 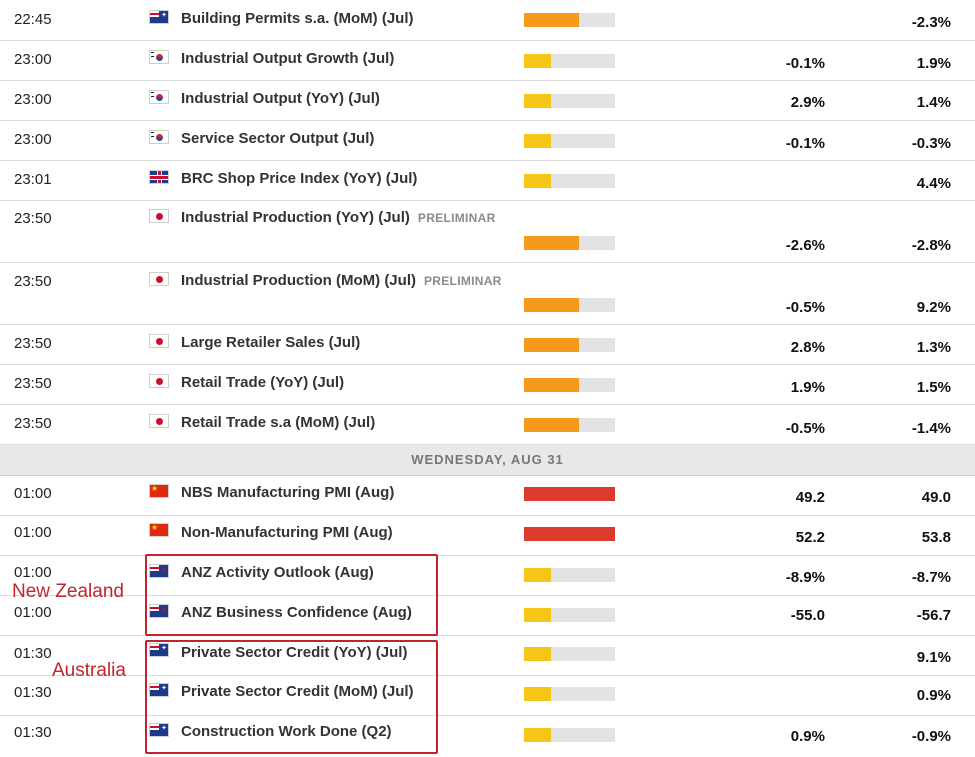 What do you see at coordinates (271, 342) in the screenshot?
I see `event-name: Large Retailer Sales (Jul)` at bounding box center [271, 342].